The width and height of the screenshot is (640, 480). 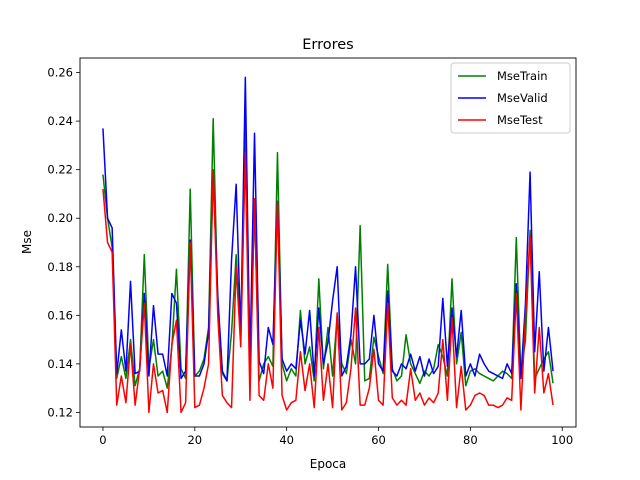 I want to click on x-axis-label: Epoca, so click(x=328, y=464).